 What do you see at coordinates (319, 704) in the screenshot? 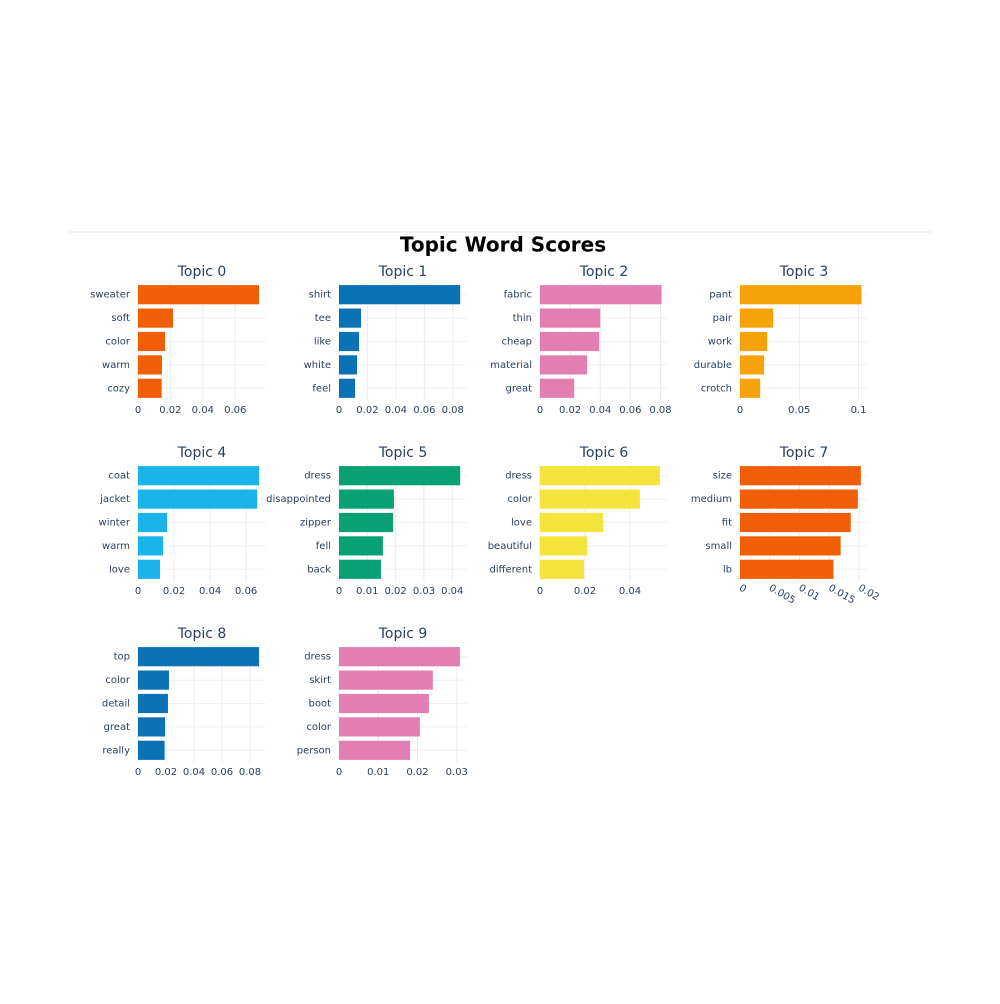
I see `y-tick-label: boot` at bounding box center [319, 704].